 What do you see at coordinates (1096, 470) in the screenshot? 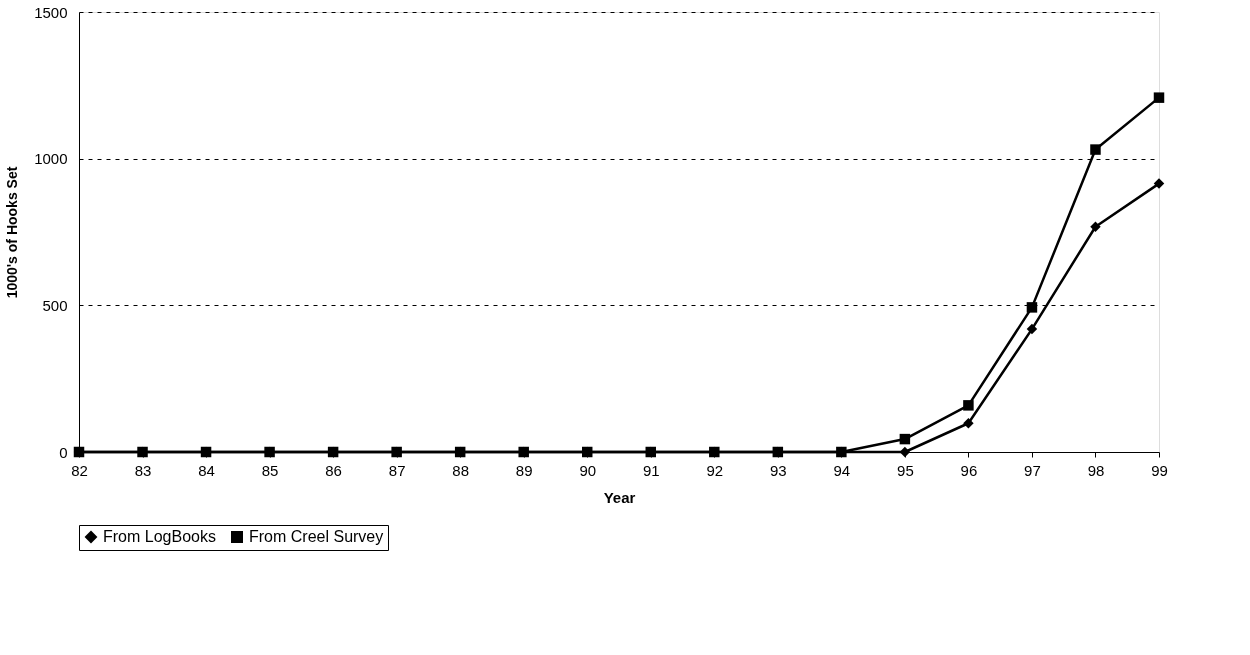
I see `x-tick-label: 98` at bounding box center [1096, 470].